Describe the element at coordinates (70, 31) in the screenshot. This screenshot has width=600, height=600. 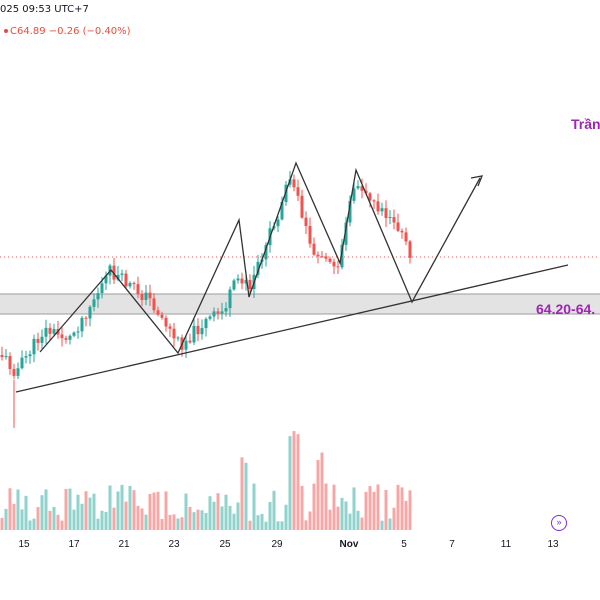
I see `ohlc-value: C64.89 −0.26 (−0.40%)` at that location.